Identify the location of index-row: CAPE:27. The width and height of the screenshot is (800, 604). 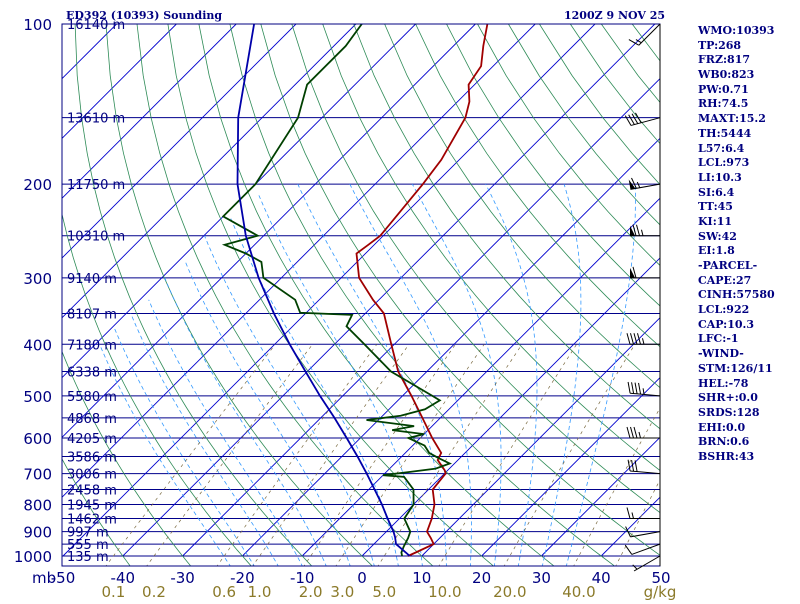
(748, 281).